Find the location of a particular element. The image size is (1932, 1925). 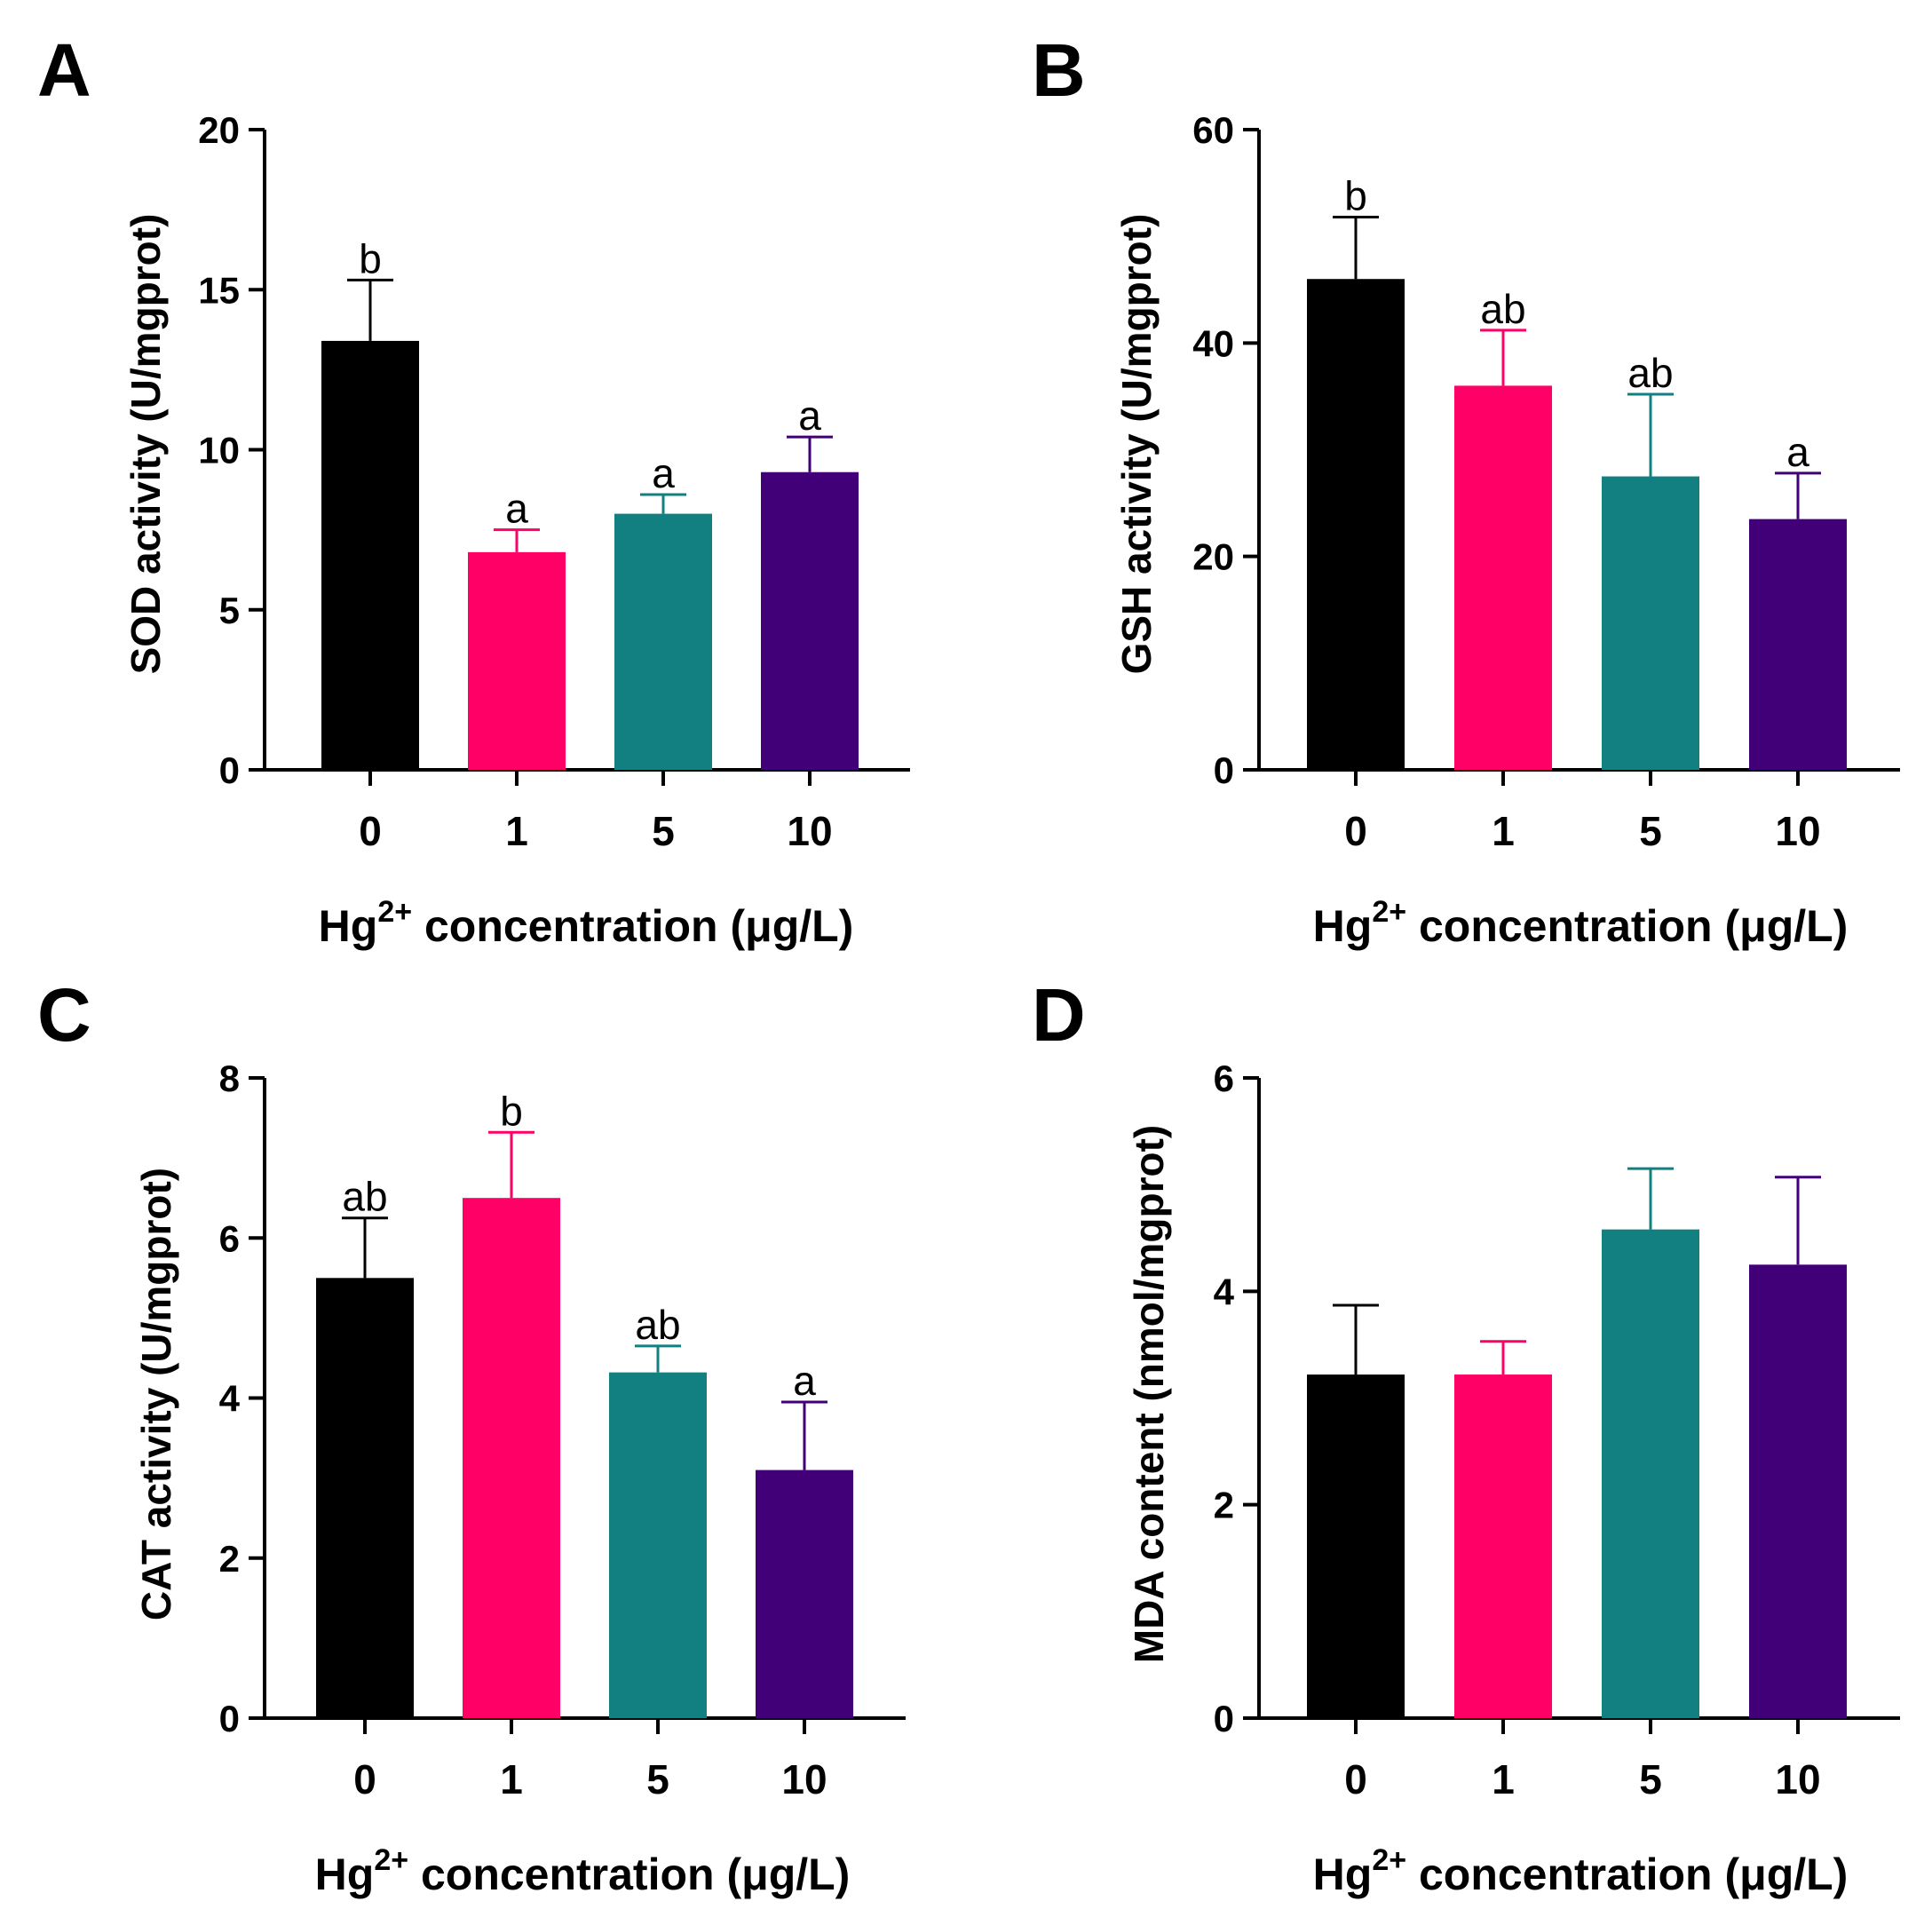

panel-b-x-axis-label: Hg2+ concentration (μg/L) is located at coordinates (1581, 923).